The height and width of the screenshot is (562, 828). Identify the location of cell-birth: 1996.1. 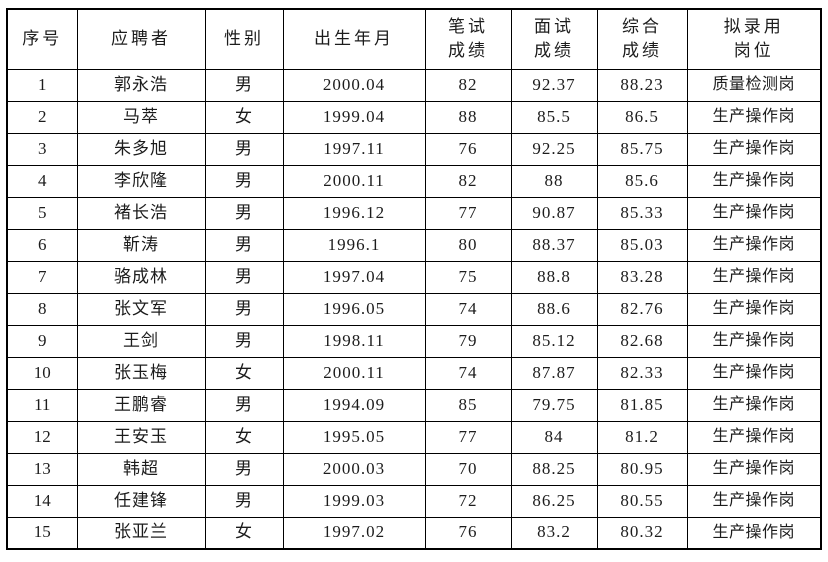
(354, 245).